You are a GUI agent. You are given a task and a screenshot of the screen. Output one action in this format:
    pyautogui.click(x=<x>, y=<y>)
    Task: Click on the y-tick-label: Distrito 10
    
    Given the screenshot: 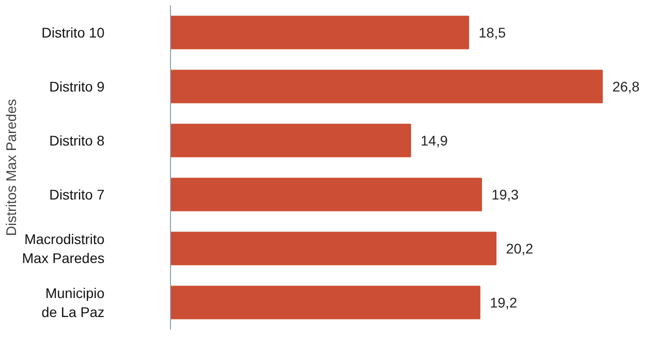 What is the action you would take?
    pyautogui.click(x=73, y=32)
    